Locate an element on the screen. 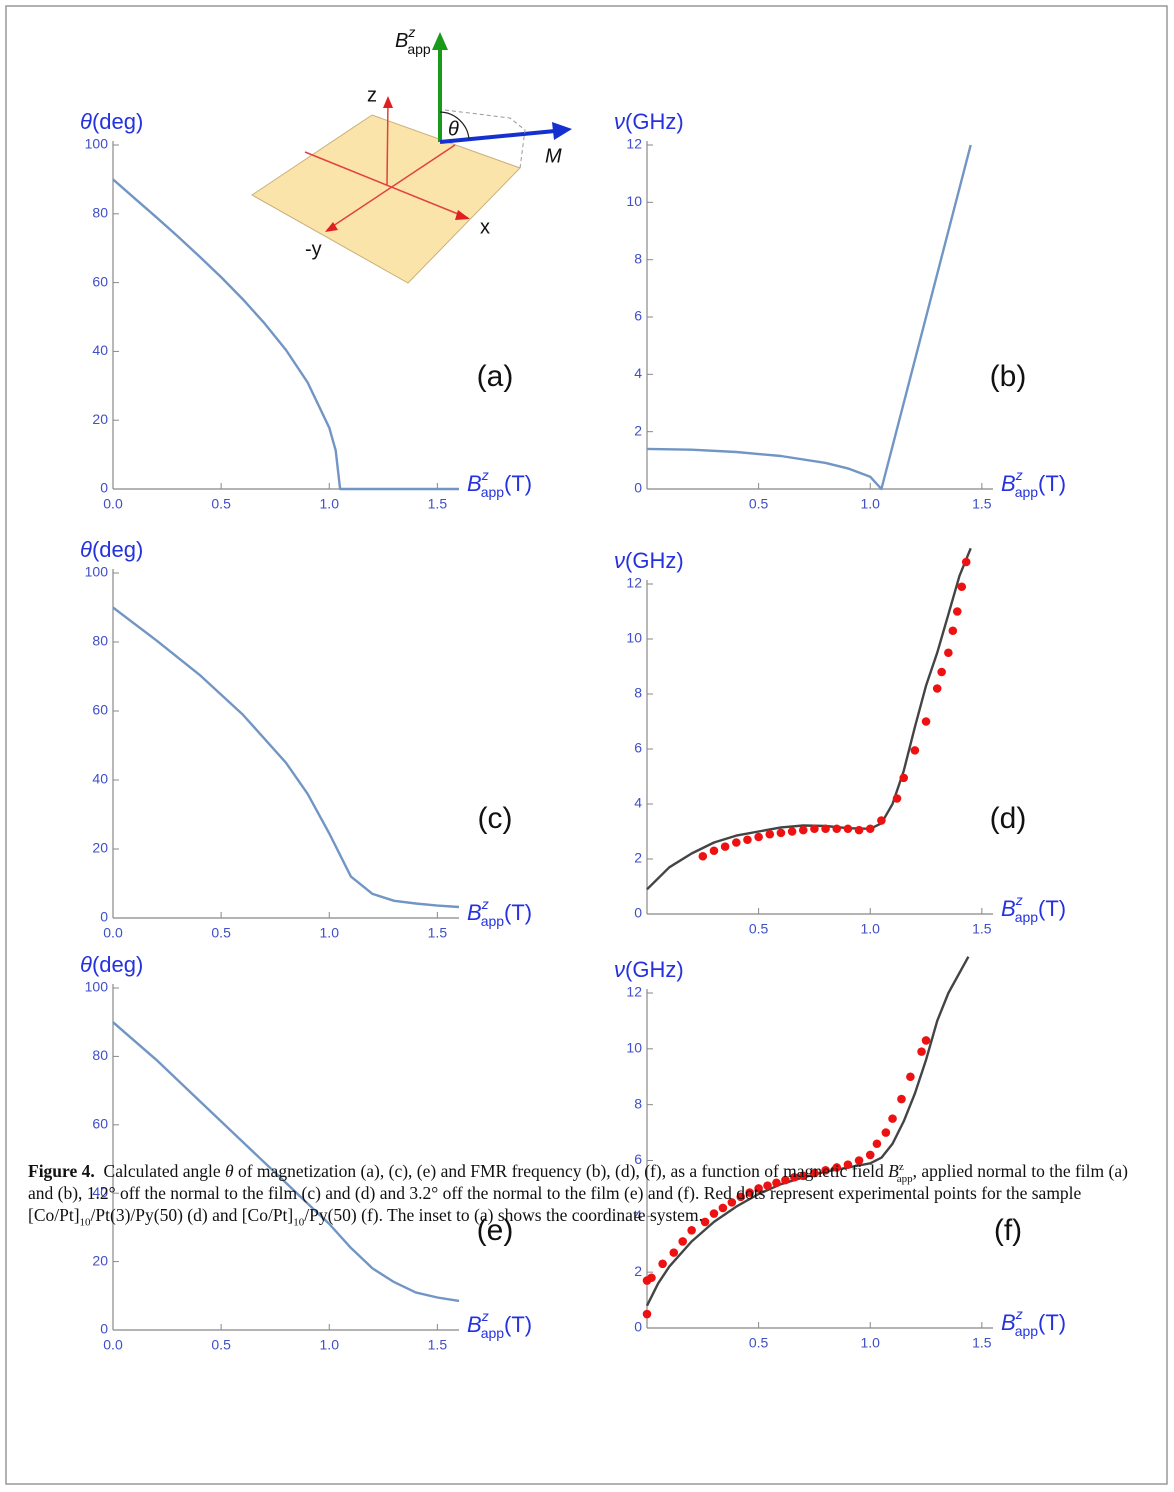 The height and width of the screenshot is (1492, 1174). x-tick-label: 1.0 is located at coordinates (330, 1345).